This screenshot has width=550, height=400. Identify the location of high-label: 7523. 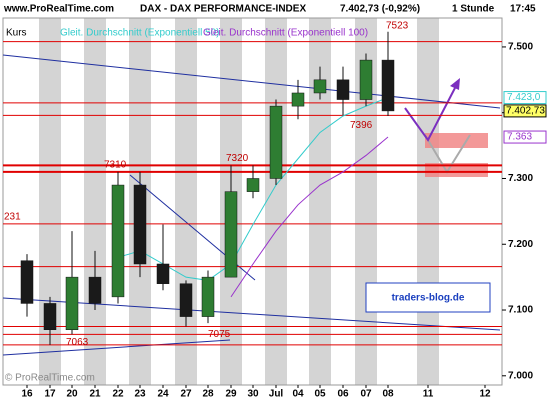
(397, 25).